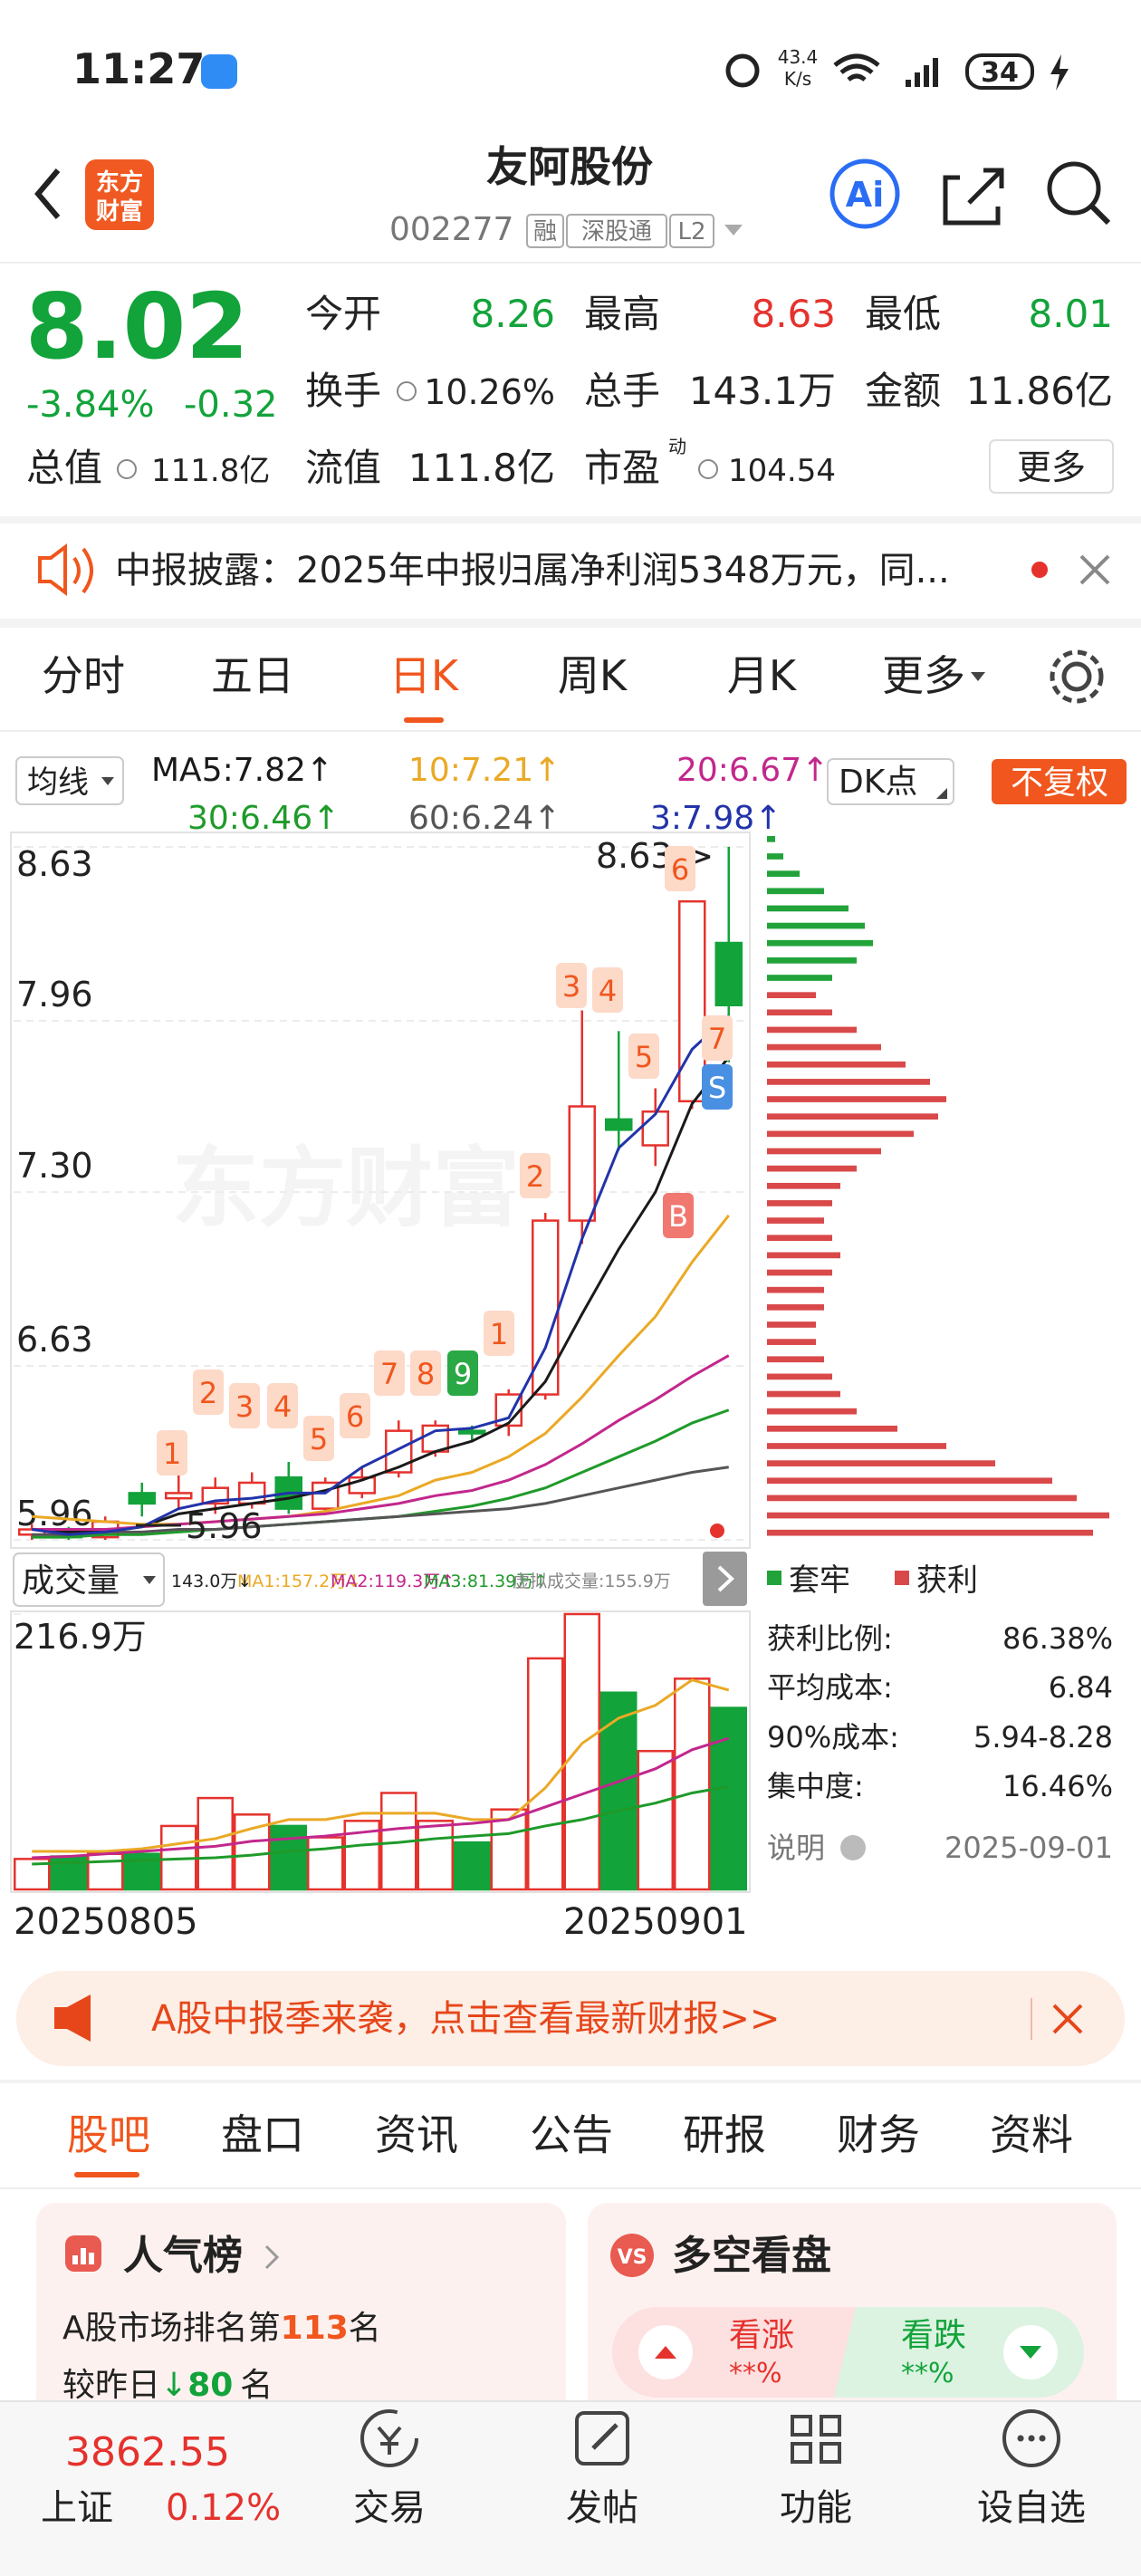 This screenshot has height=2576, width=1141. I want to click on field-label: 金额, so click(903, 391).